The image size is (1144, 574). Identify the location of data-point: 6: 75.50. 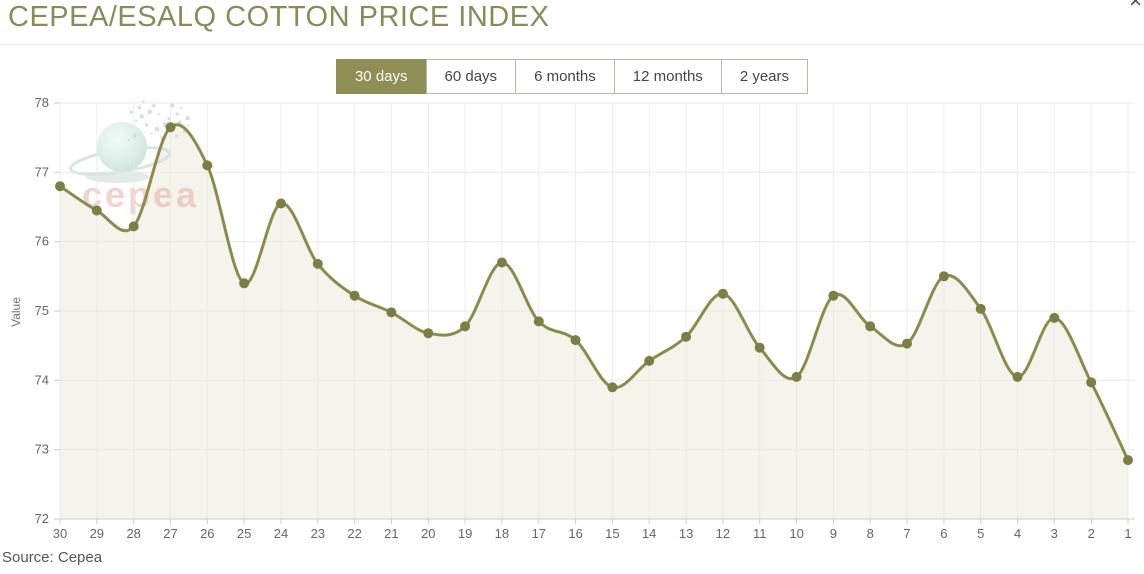
(943, 276).